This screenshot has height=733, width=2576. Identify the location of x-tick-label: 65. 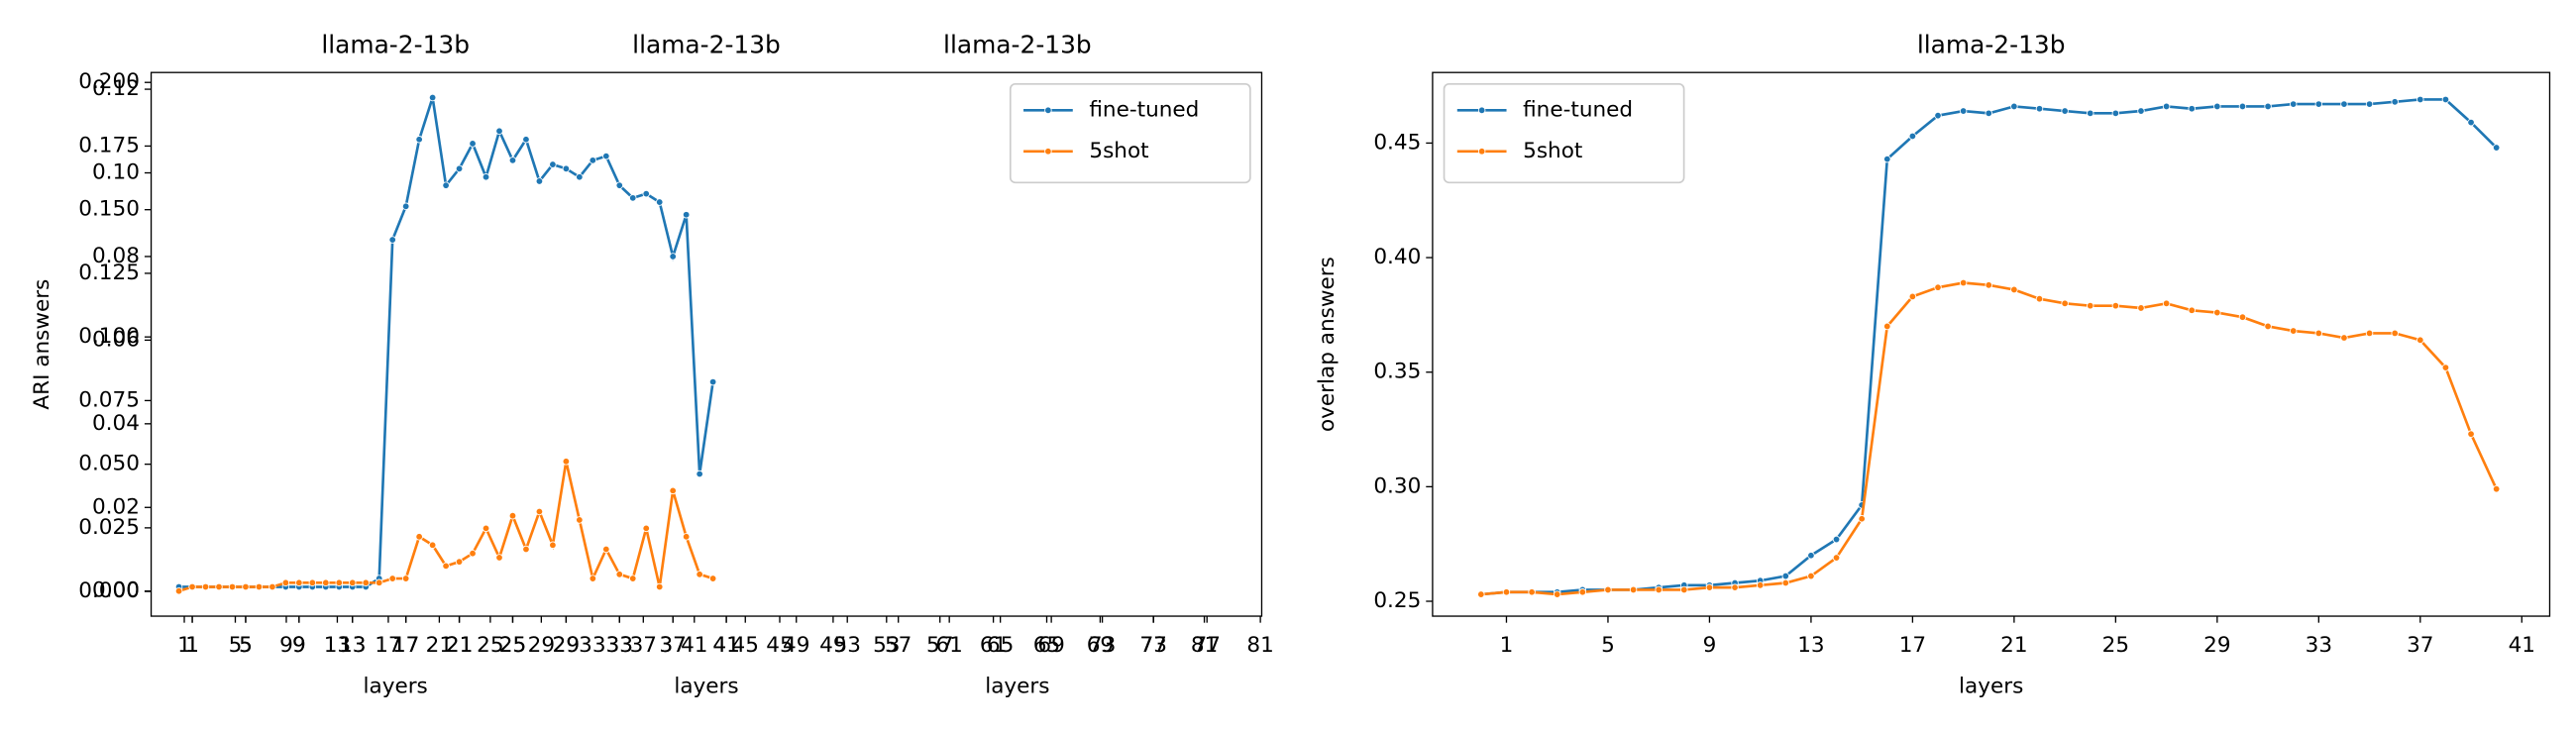
(1046, 645).